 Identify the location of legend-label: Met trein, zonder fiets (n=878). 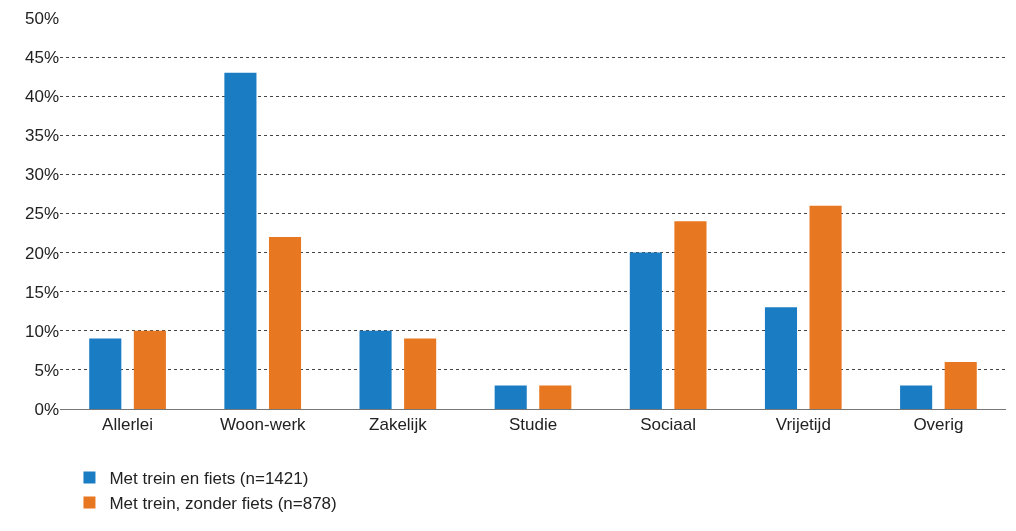
(223, 504).